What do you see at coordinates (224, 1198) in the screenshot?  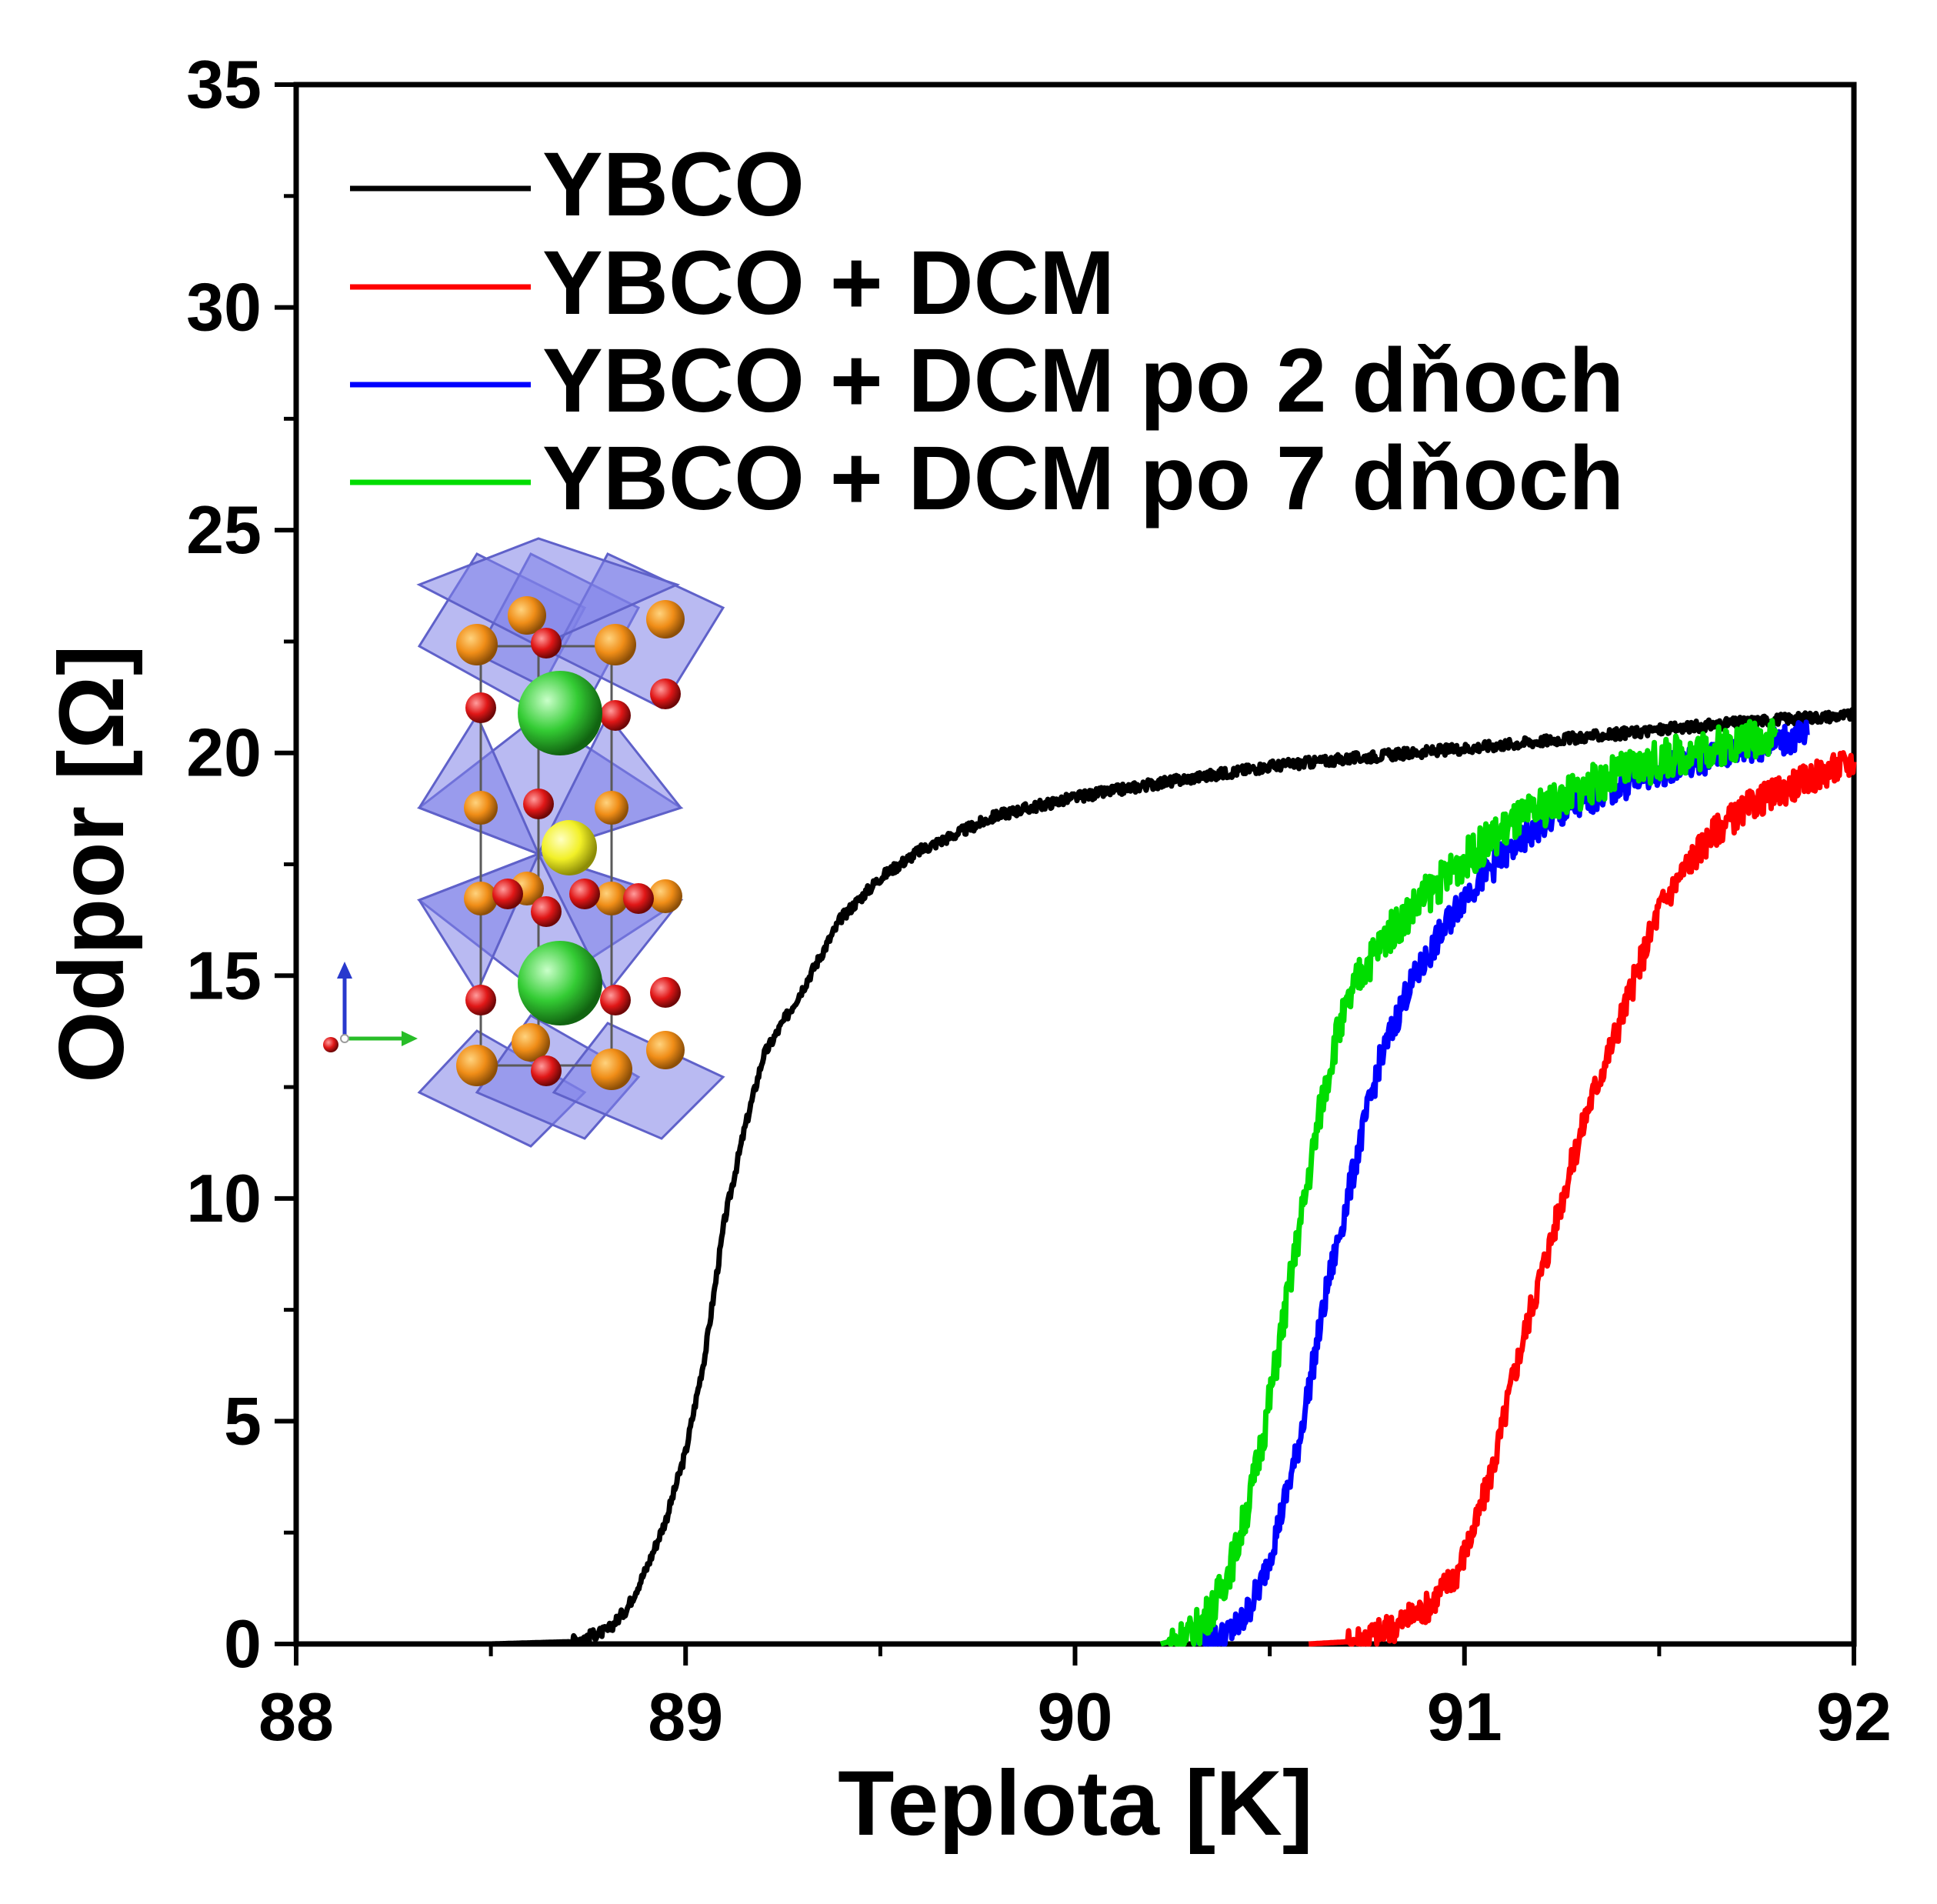 I see `y-tick-label: 10` at bounding box center [224, 1198].